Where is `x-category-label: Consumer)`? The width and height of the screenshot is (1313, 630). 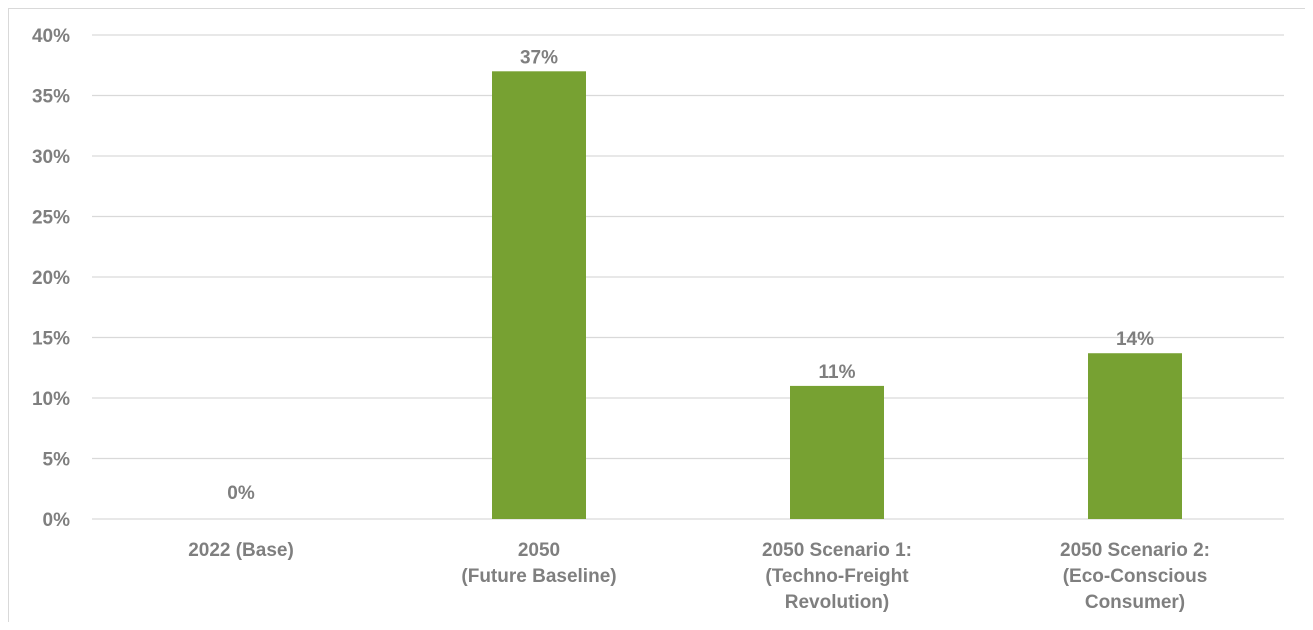
x-category-label: Consumer) is located at coordinates (1135, 602).